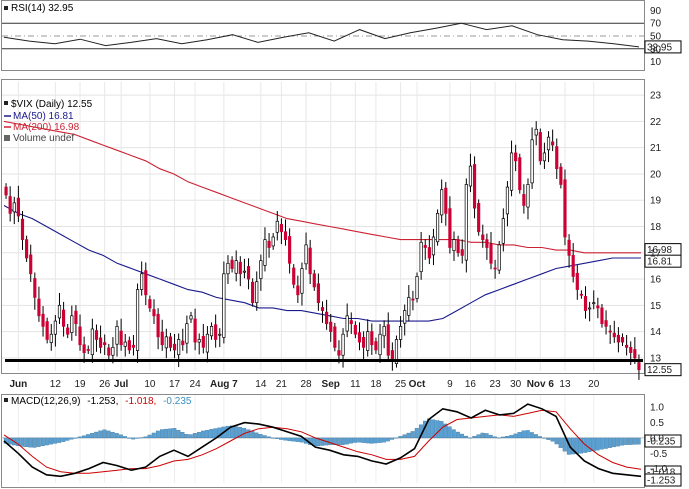 The height and width of the screenshot is (489, 689). What do you see at coordinates (306, 384) in the screenshot?
I see `x-tick-label: 28` at bounding box center [306, 384].